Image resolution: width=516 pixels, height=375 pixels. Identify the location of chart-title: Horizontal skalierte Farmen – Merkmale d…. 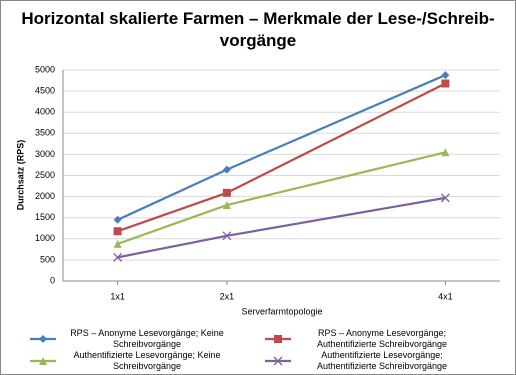
(258, 29).